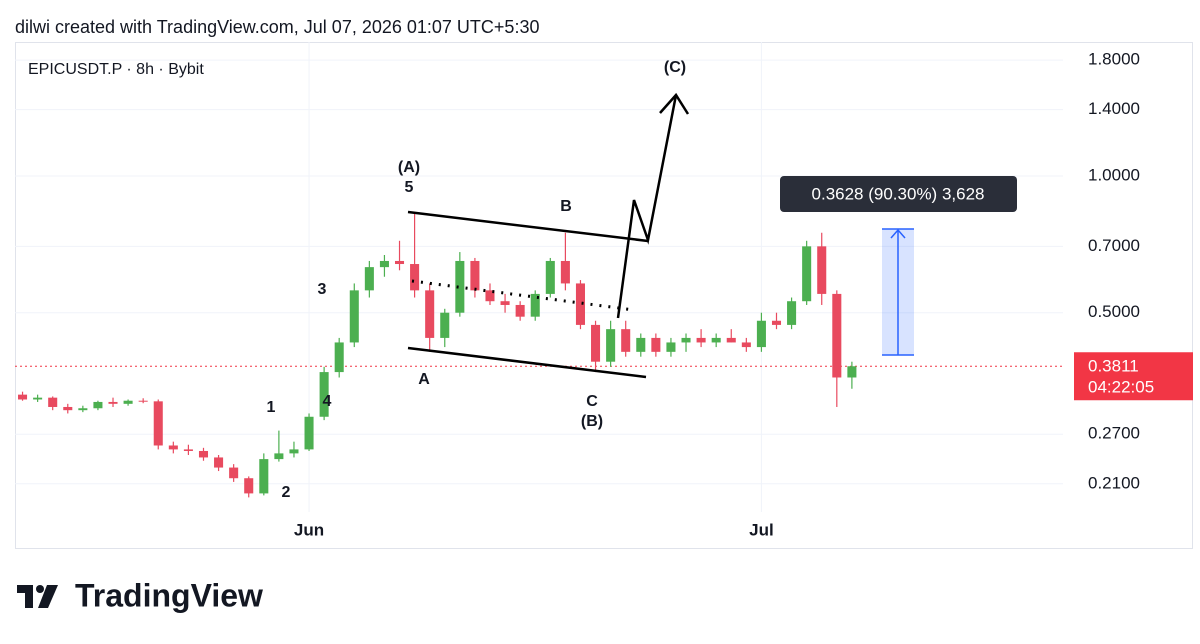 This screenshot has width=1200, height=644. What do you see at coordinates (424, 379) in the screenshot?
I see `wave-label: A` at bounding box center [424, 379].